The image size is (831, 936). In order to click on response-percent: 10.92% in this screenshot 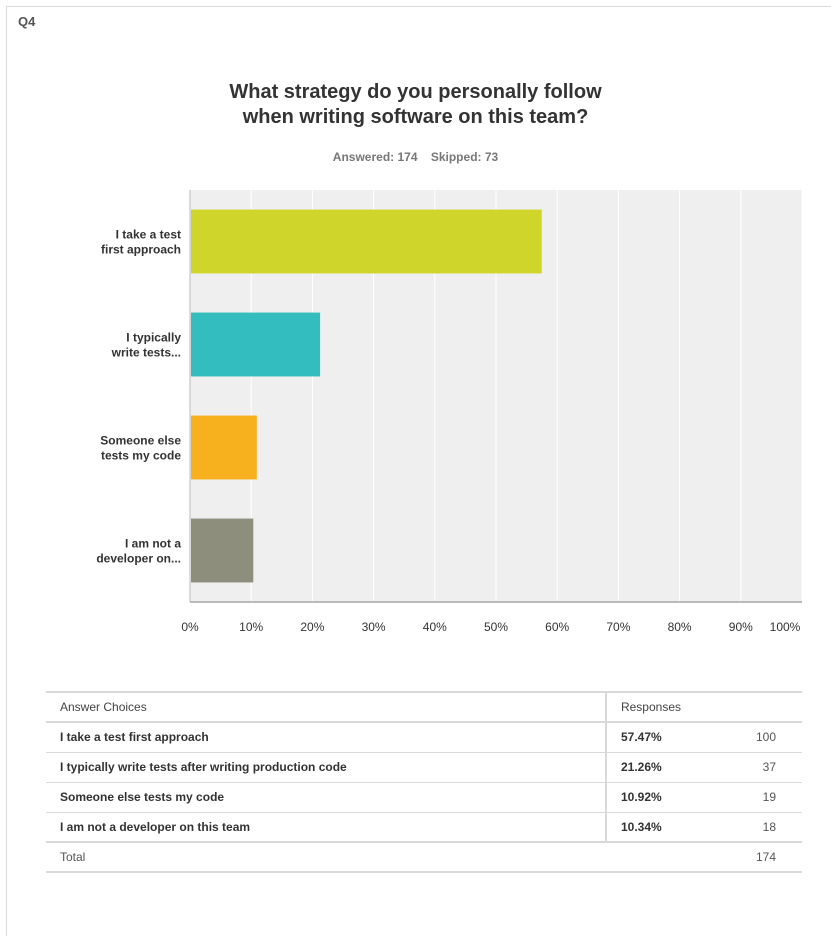, I will do `click(673, 797)`.